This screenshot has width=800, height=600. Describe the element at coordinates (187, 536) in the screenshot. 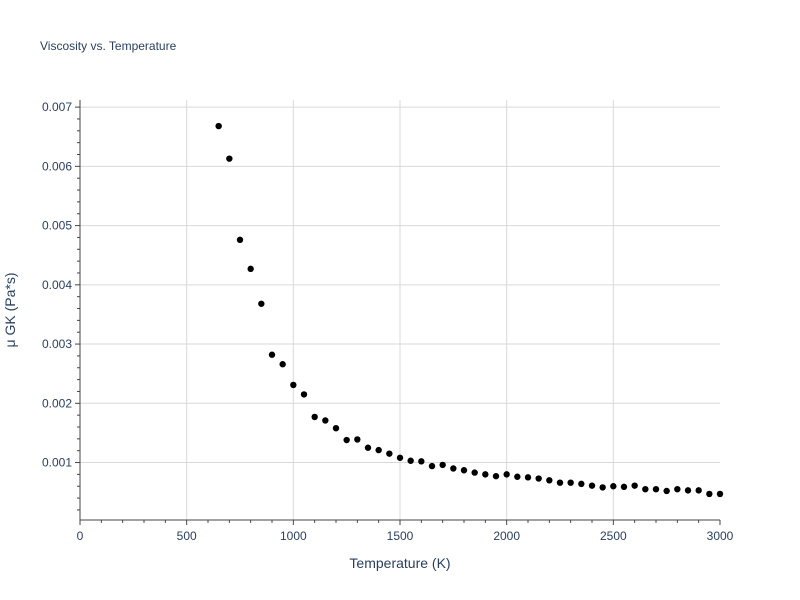

I see `x-tick-label: 500` at that location.